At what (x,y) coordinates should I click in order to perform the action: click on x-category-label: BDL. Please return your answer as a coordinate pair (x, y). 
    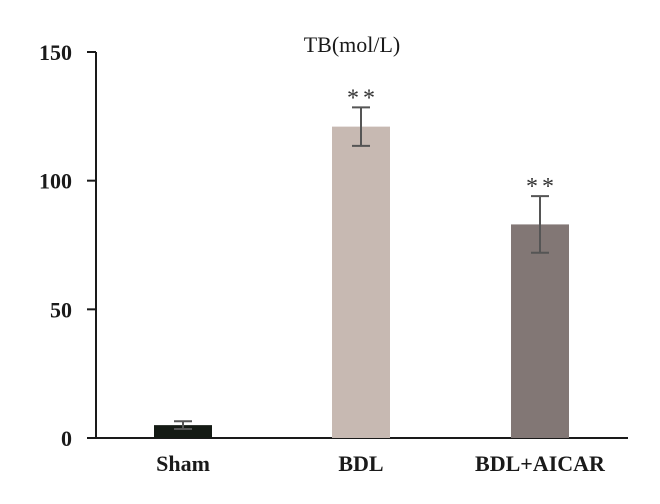
    Looking at the image, I should click on (360, 463).